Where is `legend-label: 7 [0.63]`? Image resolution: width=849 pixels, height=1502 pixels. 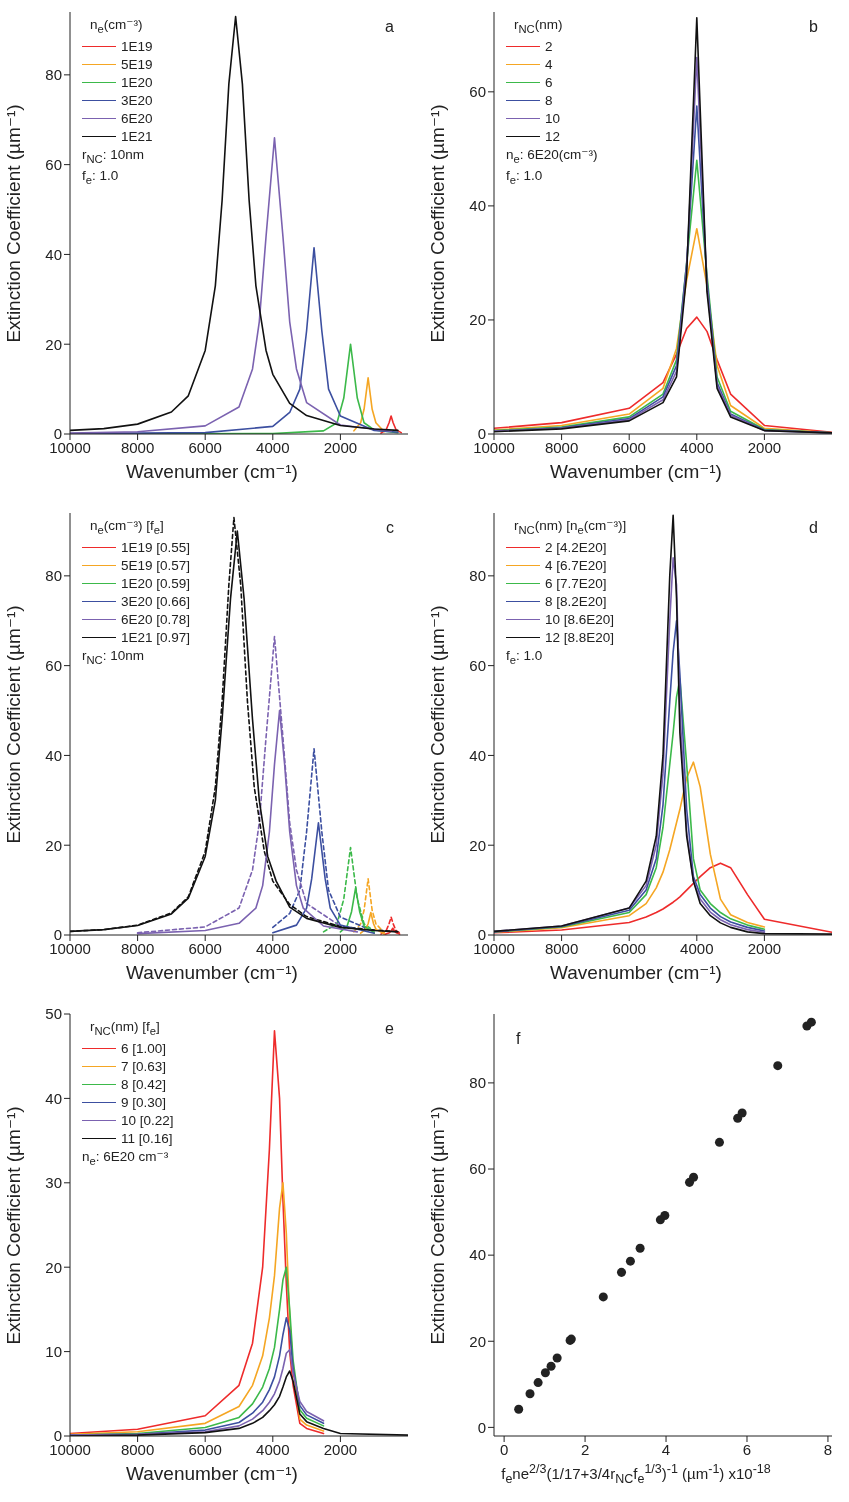 legend-label: 7 [0.63] is located at coordinates (144, 1066).